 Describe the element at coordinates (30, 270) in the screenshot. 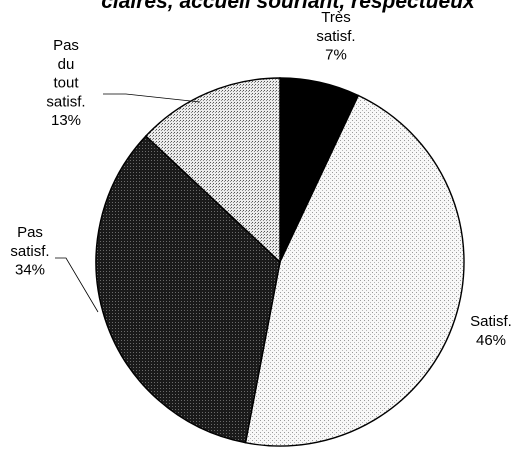

I see `slice-label-line: 34%` at that location.